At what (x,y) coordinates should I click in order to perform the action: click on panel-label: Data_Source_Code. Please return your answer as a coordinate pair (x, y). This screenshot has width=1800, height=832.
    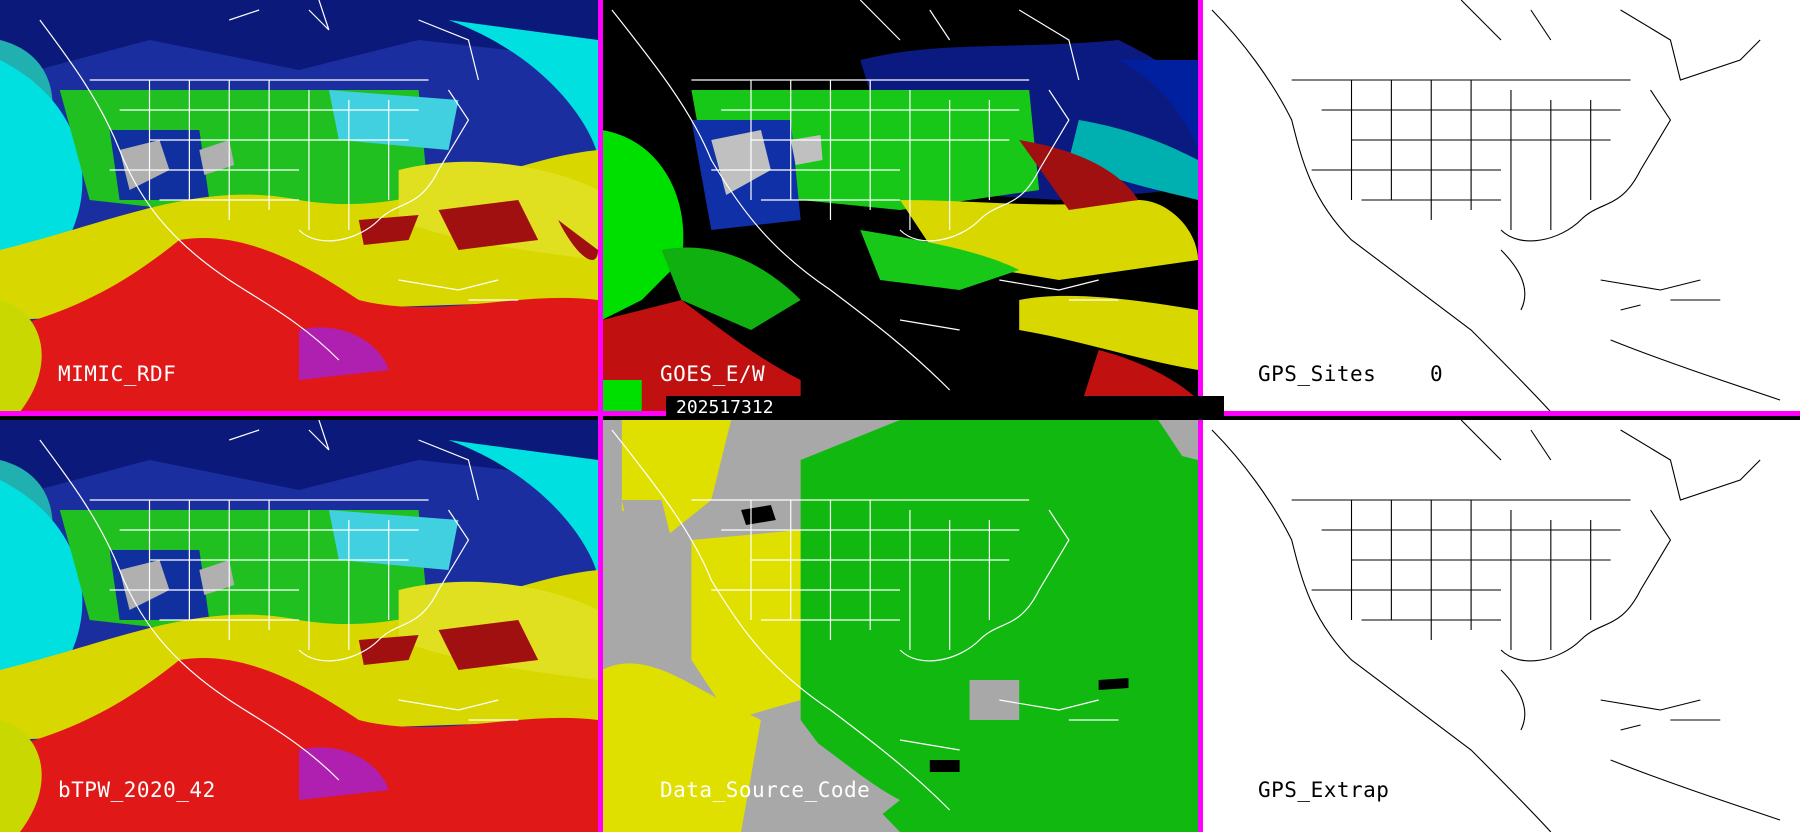
    Looking at the image, I should click on (765, 790).